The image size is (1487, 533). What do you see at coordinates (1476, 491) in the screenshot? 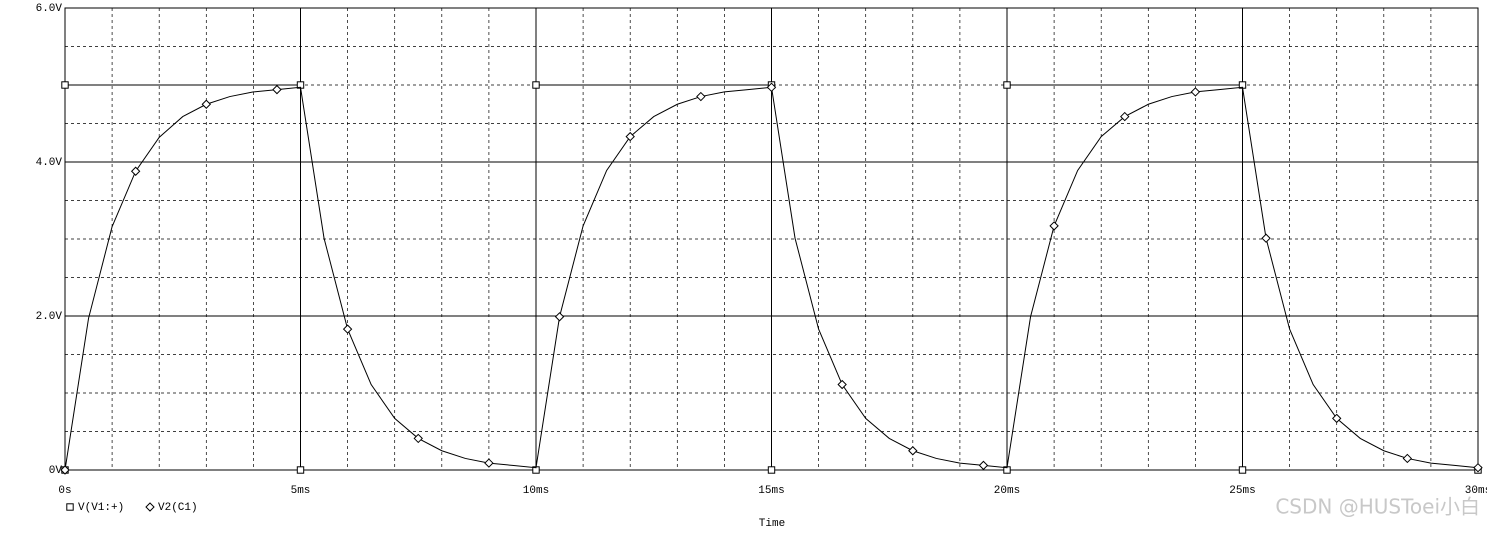
I see `x-tick-label: 30ms` at bounding box center [1476, 491].